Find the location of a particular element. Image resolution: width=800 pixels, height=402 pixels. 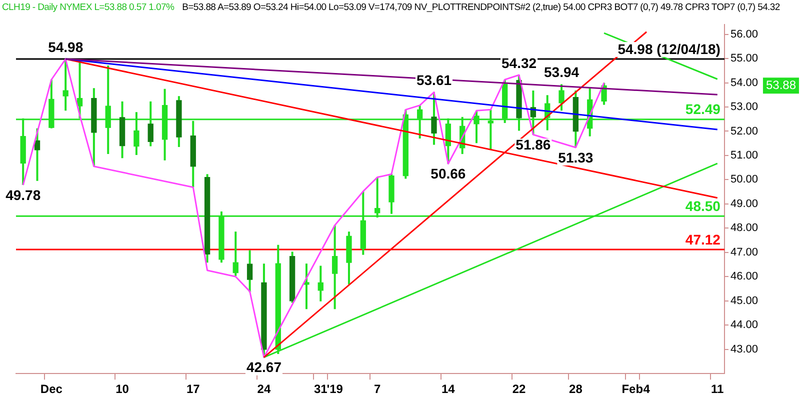

x-tick-label: '19 is located at coordinates (335, 389).